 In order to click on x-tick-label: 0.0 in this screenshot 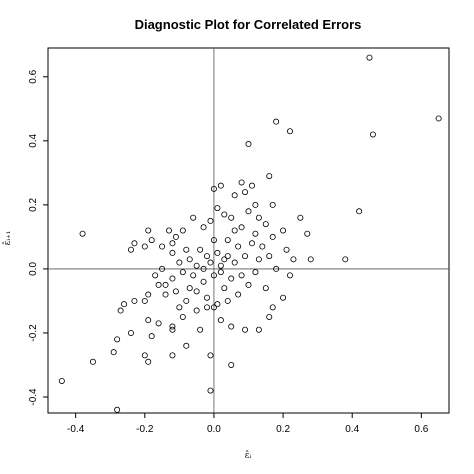, I will do `click(214, 429)`.